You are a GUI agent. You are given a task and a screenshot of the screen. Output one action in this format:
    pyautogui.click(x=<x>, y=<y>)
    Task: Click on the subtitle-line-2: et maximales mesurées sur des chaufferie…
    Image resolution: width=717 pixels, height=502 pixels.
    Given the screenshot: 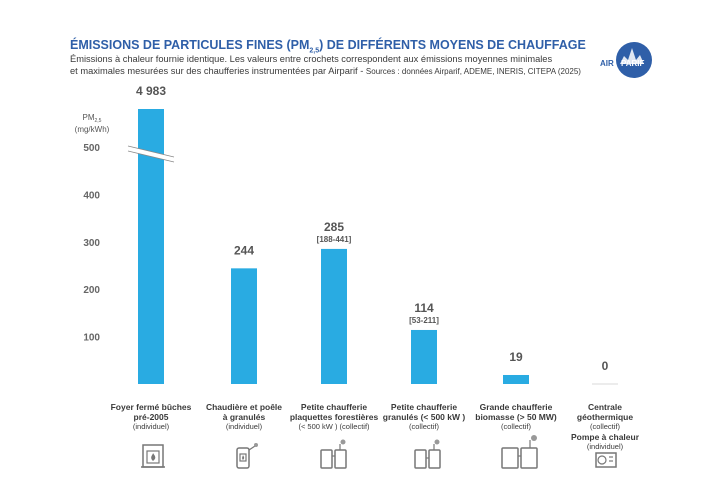 What is the action you would take?
    pyautogui.click(x=218, y=71)
    